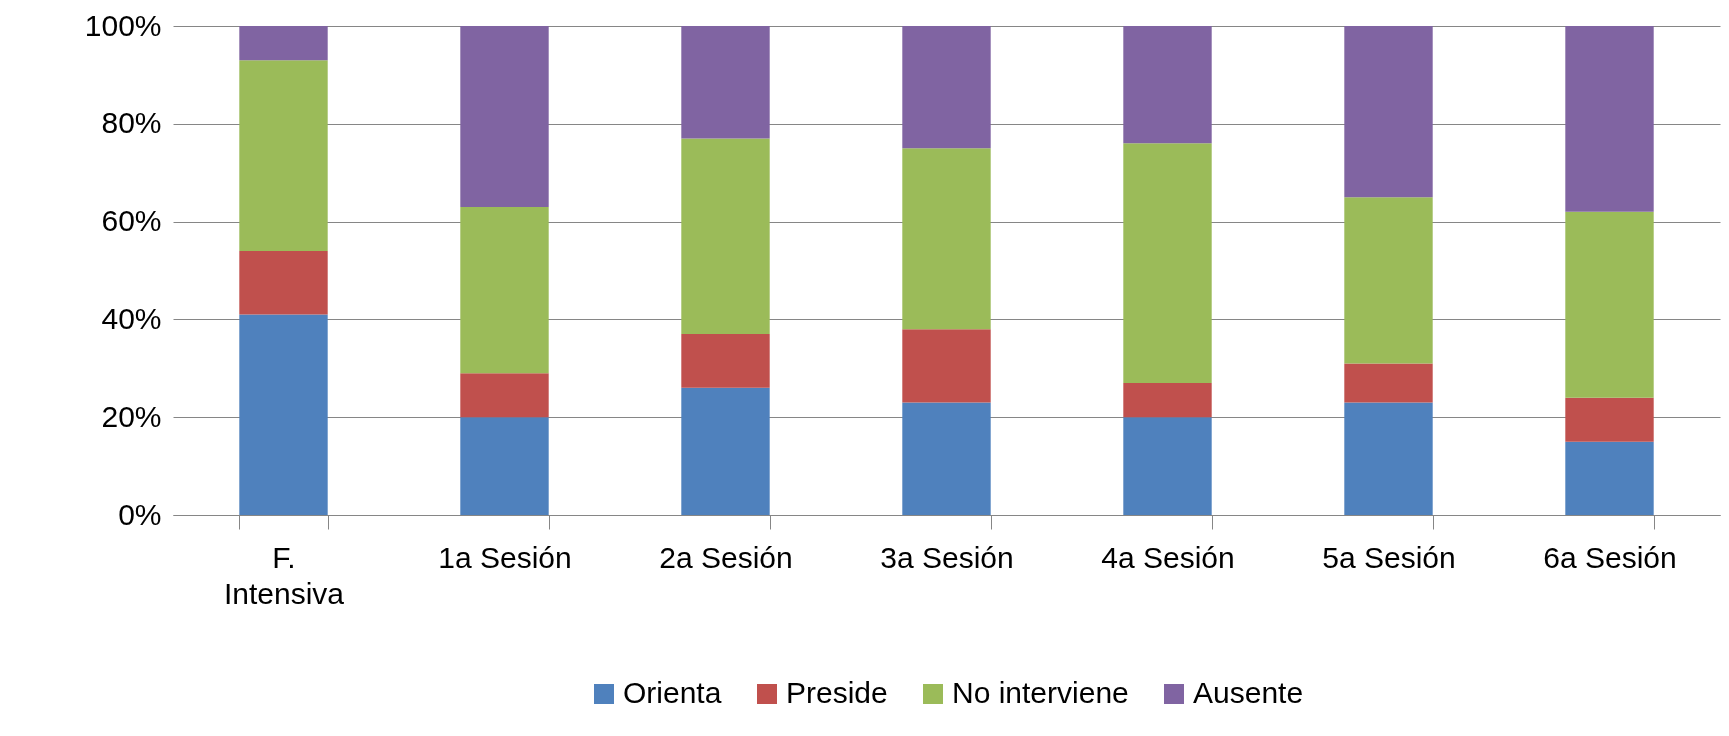 This screenshot has height=736, width=1729. Describe the element at coordinates (726, 557) in the screenshot. I see `x-tick-label: 2a Sesión` at that location.